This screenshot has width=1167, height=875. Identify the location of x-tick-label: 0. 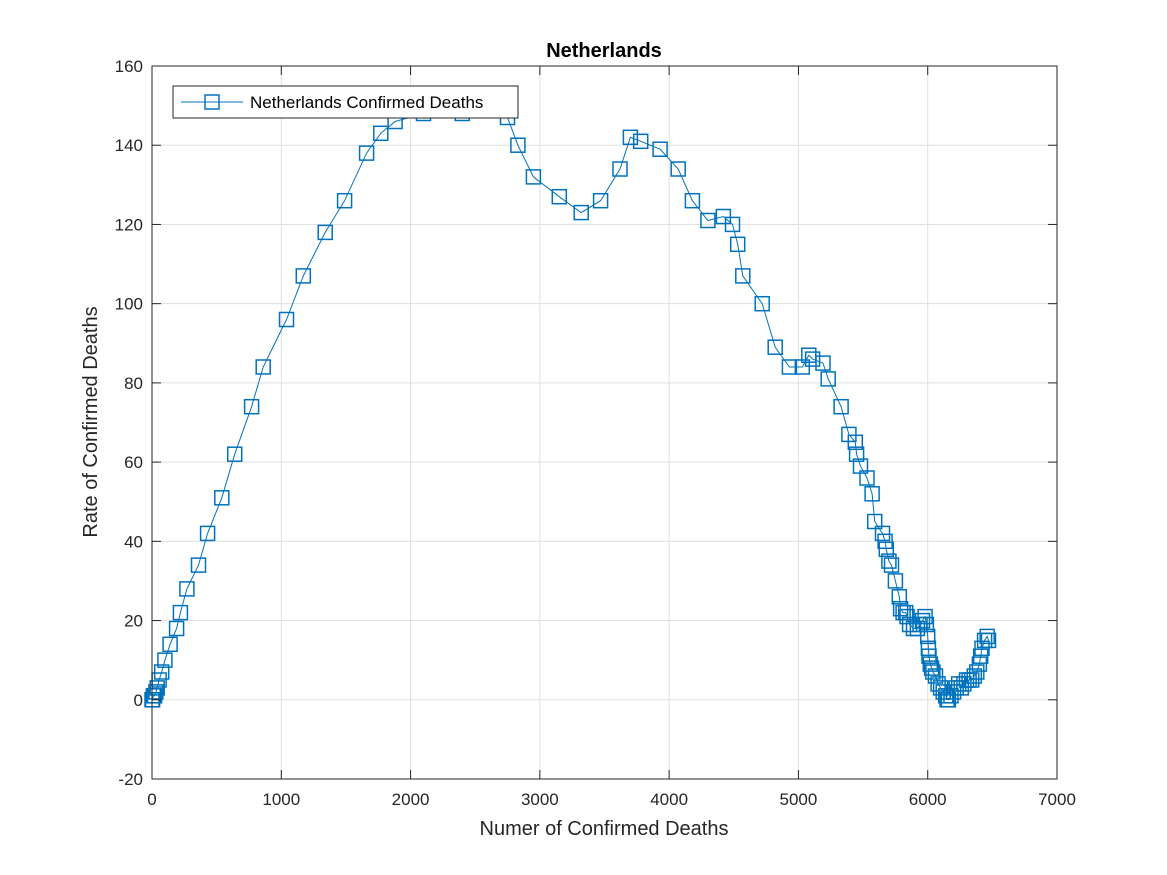
(151, 799).